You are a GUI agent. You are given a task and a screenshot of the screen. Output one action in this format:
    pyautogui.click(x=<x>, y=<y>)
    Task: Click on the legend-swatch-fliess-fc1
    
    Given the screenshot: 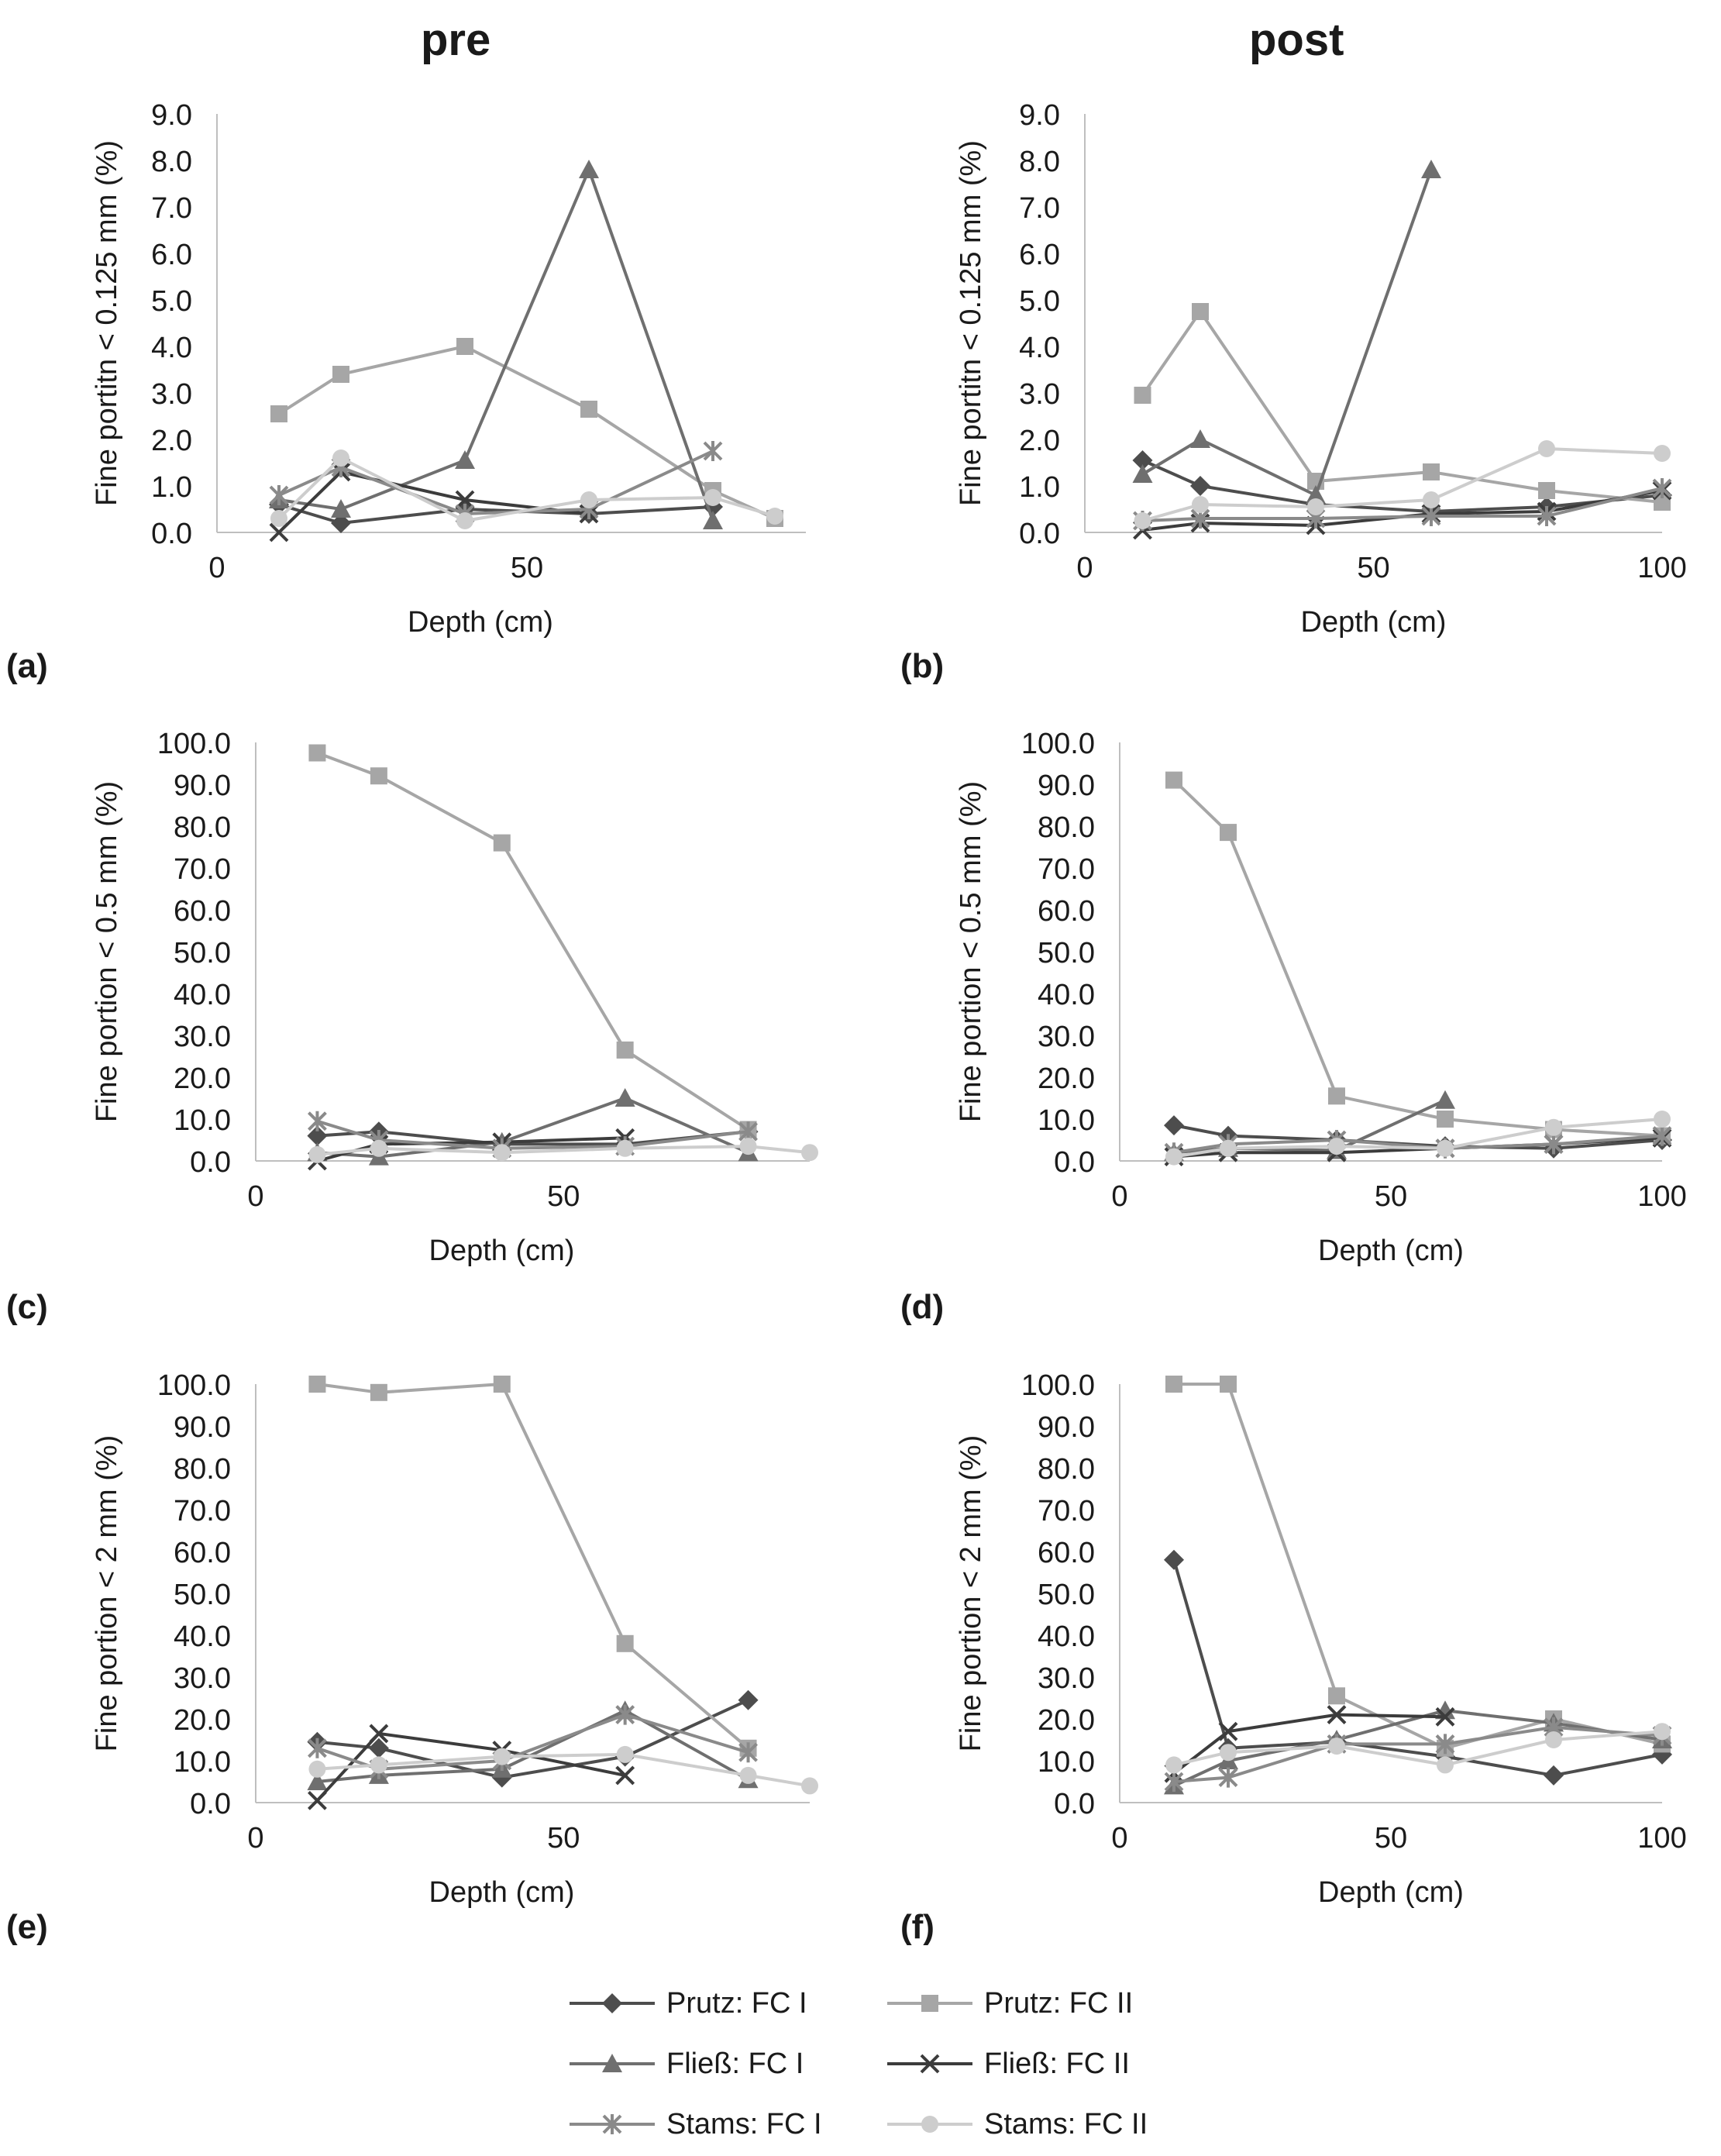 What is the action you would take?
    pyautogui.click(x=612, y=2063)
    